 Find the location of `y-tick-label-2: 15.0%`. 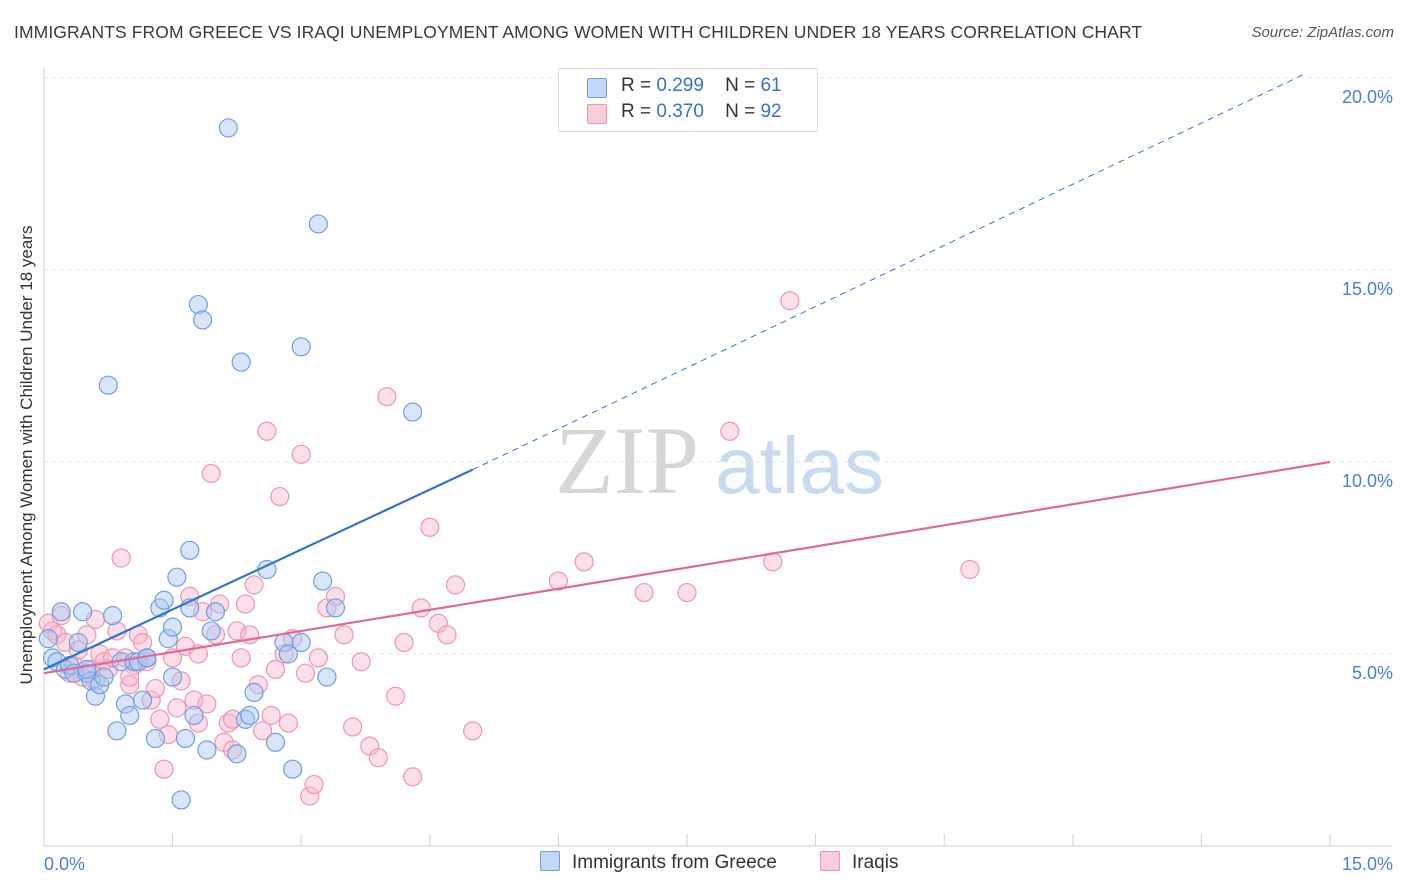

y-tick-label-2: 15.0% is located at coordinates (1367, 289).